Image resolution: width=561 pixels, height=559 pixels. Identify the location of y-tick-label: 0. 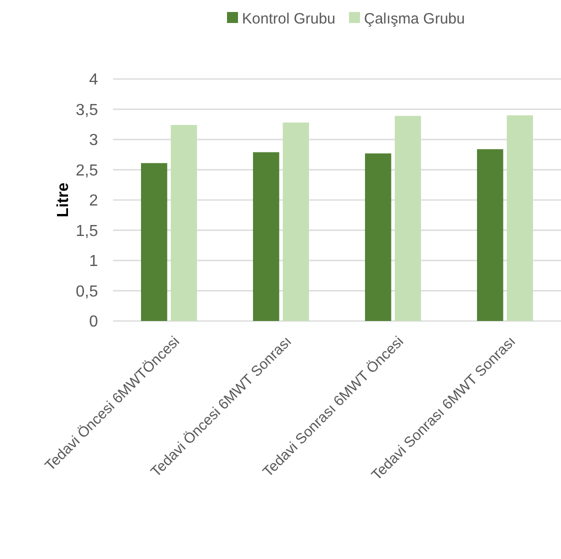
(93, 322).